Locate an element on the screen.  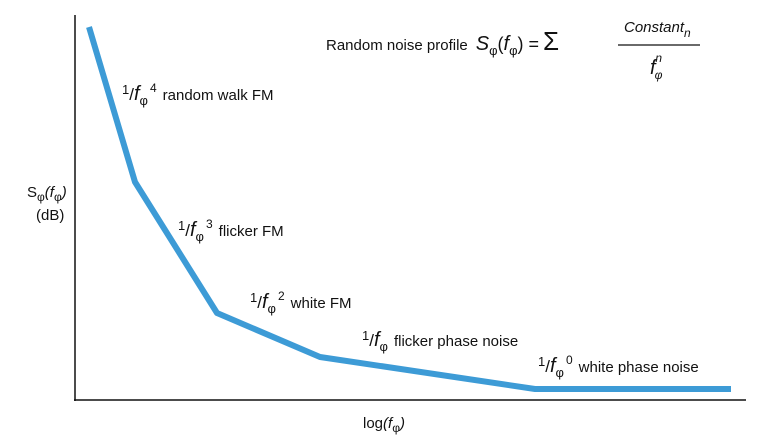
segment-power: 4 is located at coordinates (153, 88).